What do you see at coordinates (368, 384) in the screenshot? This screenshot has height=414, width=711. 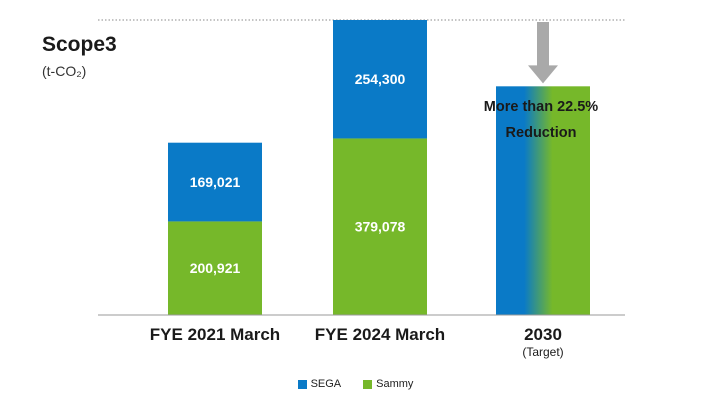 I see `legend-swatch-sammy` at bounding box center [368, 384].